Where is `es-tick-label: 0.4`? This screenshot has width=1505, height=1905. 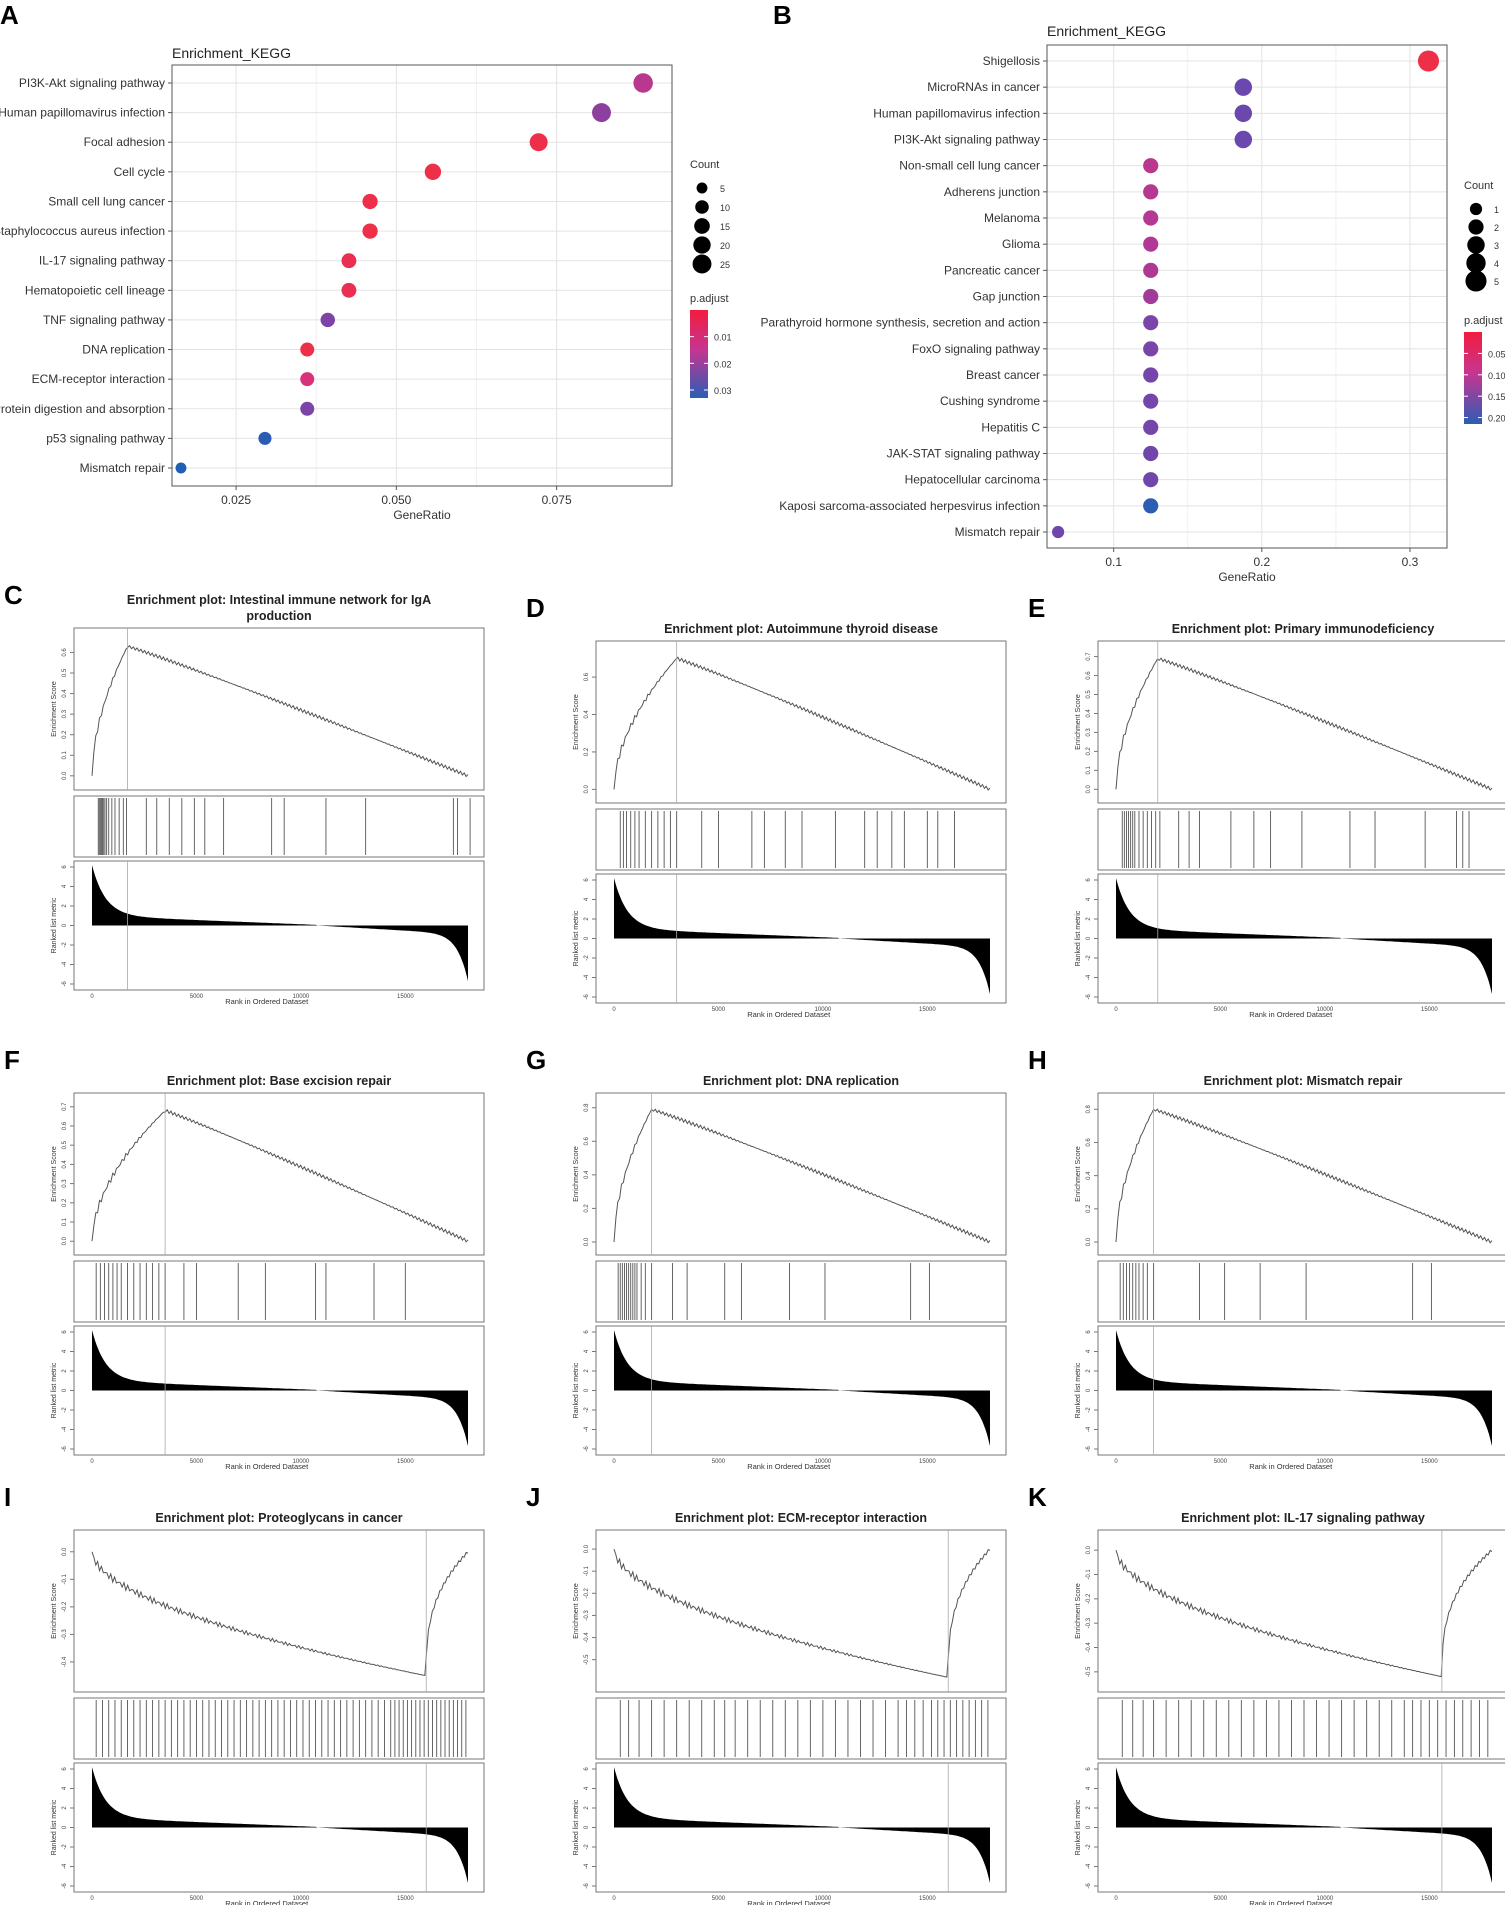 es-tick-label: 0.4 is located at coordinates (1089, 1175).